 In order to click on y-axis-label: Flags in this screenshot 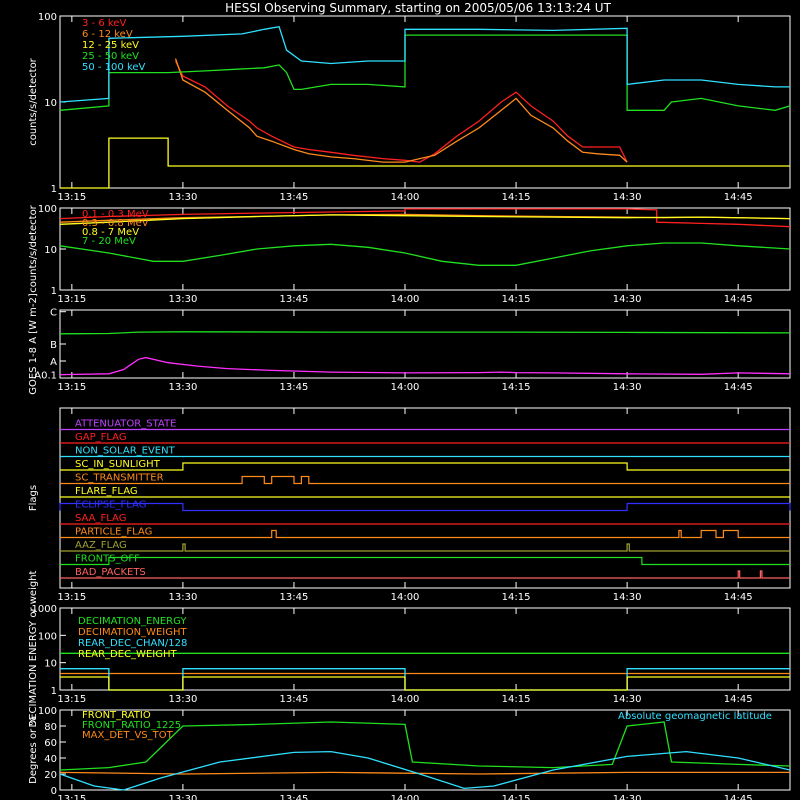, I will do `click(33, 498)`.